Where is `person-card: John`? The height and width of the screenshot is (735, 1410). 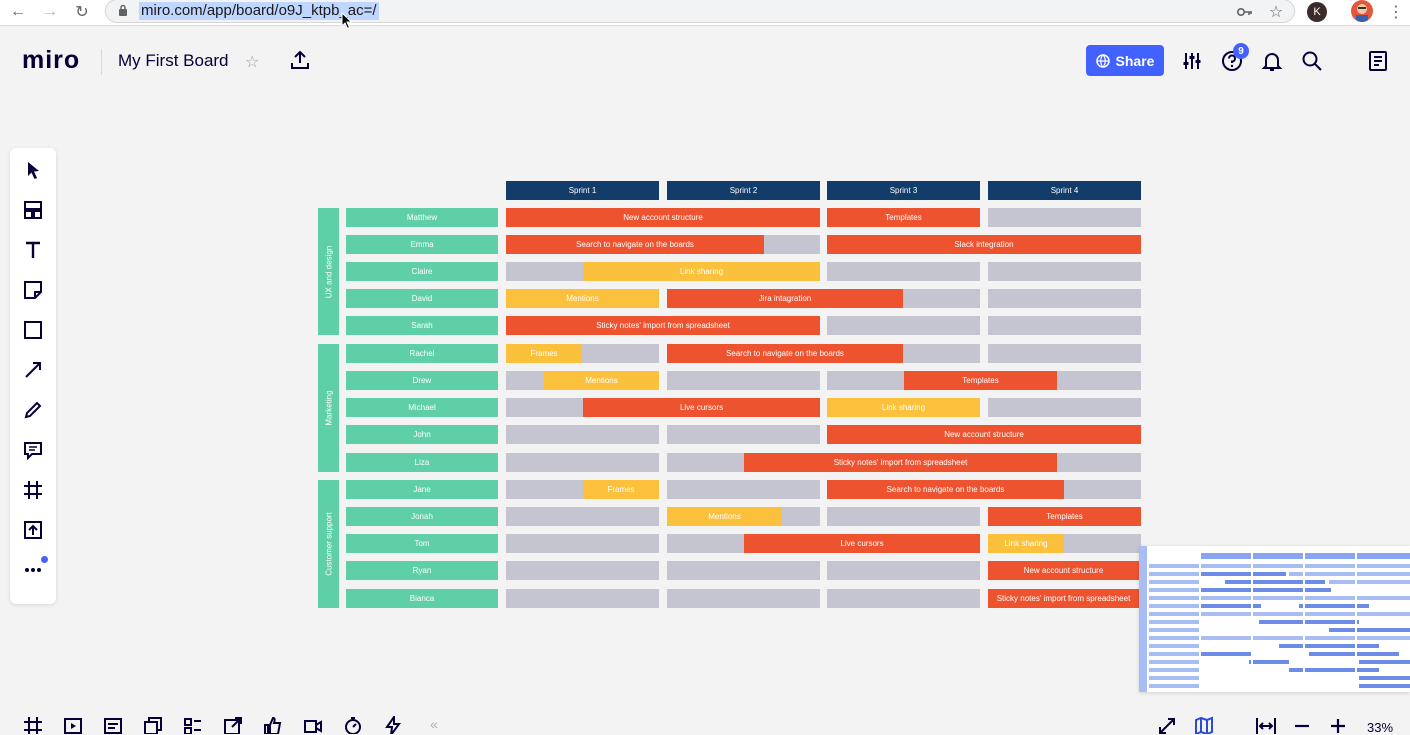 person-card: John is located at coordinates (422, 434).